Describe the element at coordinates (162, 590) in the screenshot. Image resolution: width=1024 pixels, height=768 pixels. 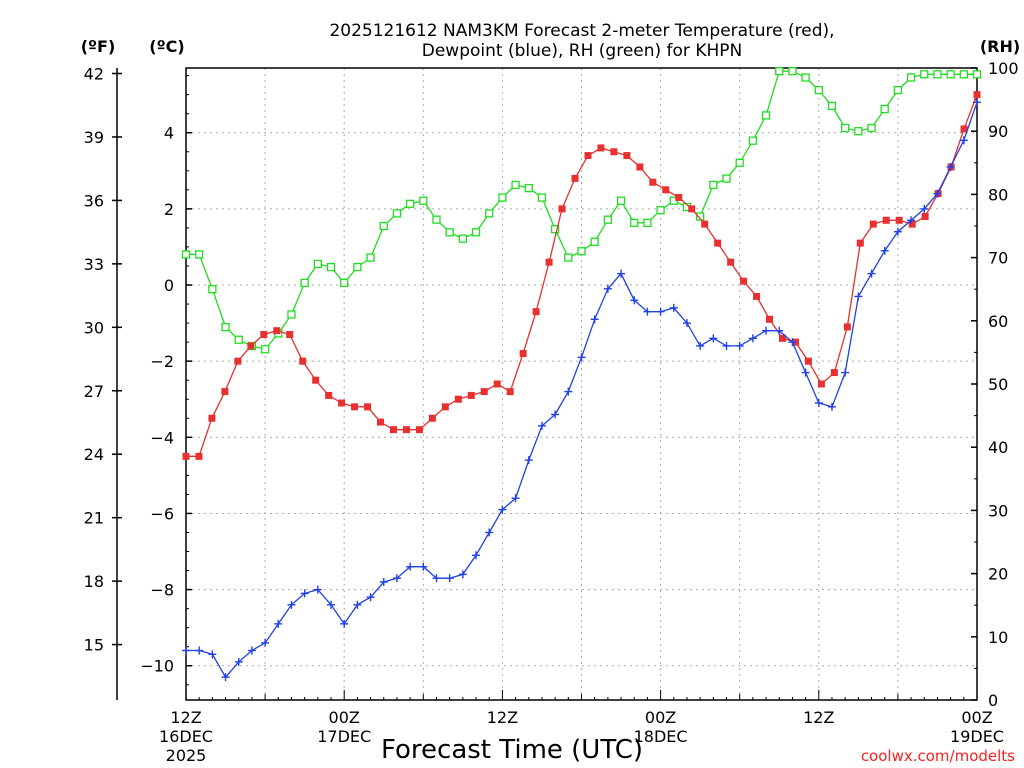
I see `c-tick-label--8: −8` at that location.